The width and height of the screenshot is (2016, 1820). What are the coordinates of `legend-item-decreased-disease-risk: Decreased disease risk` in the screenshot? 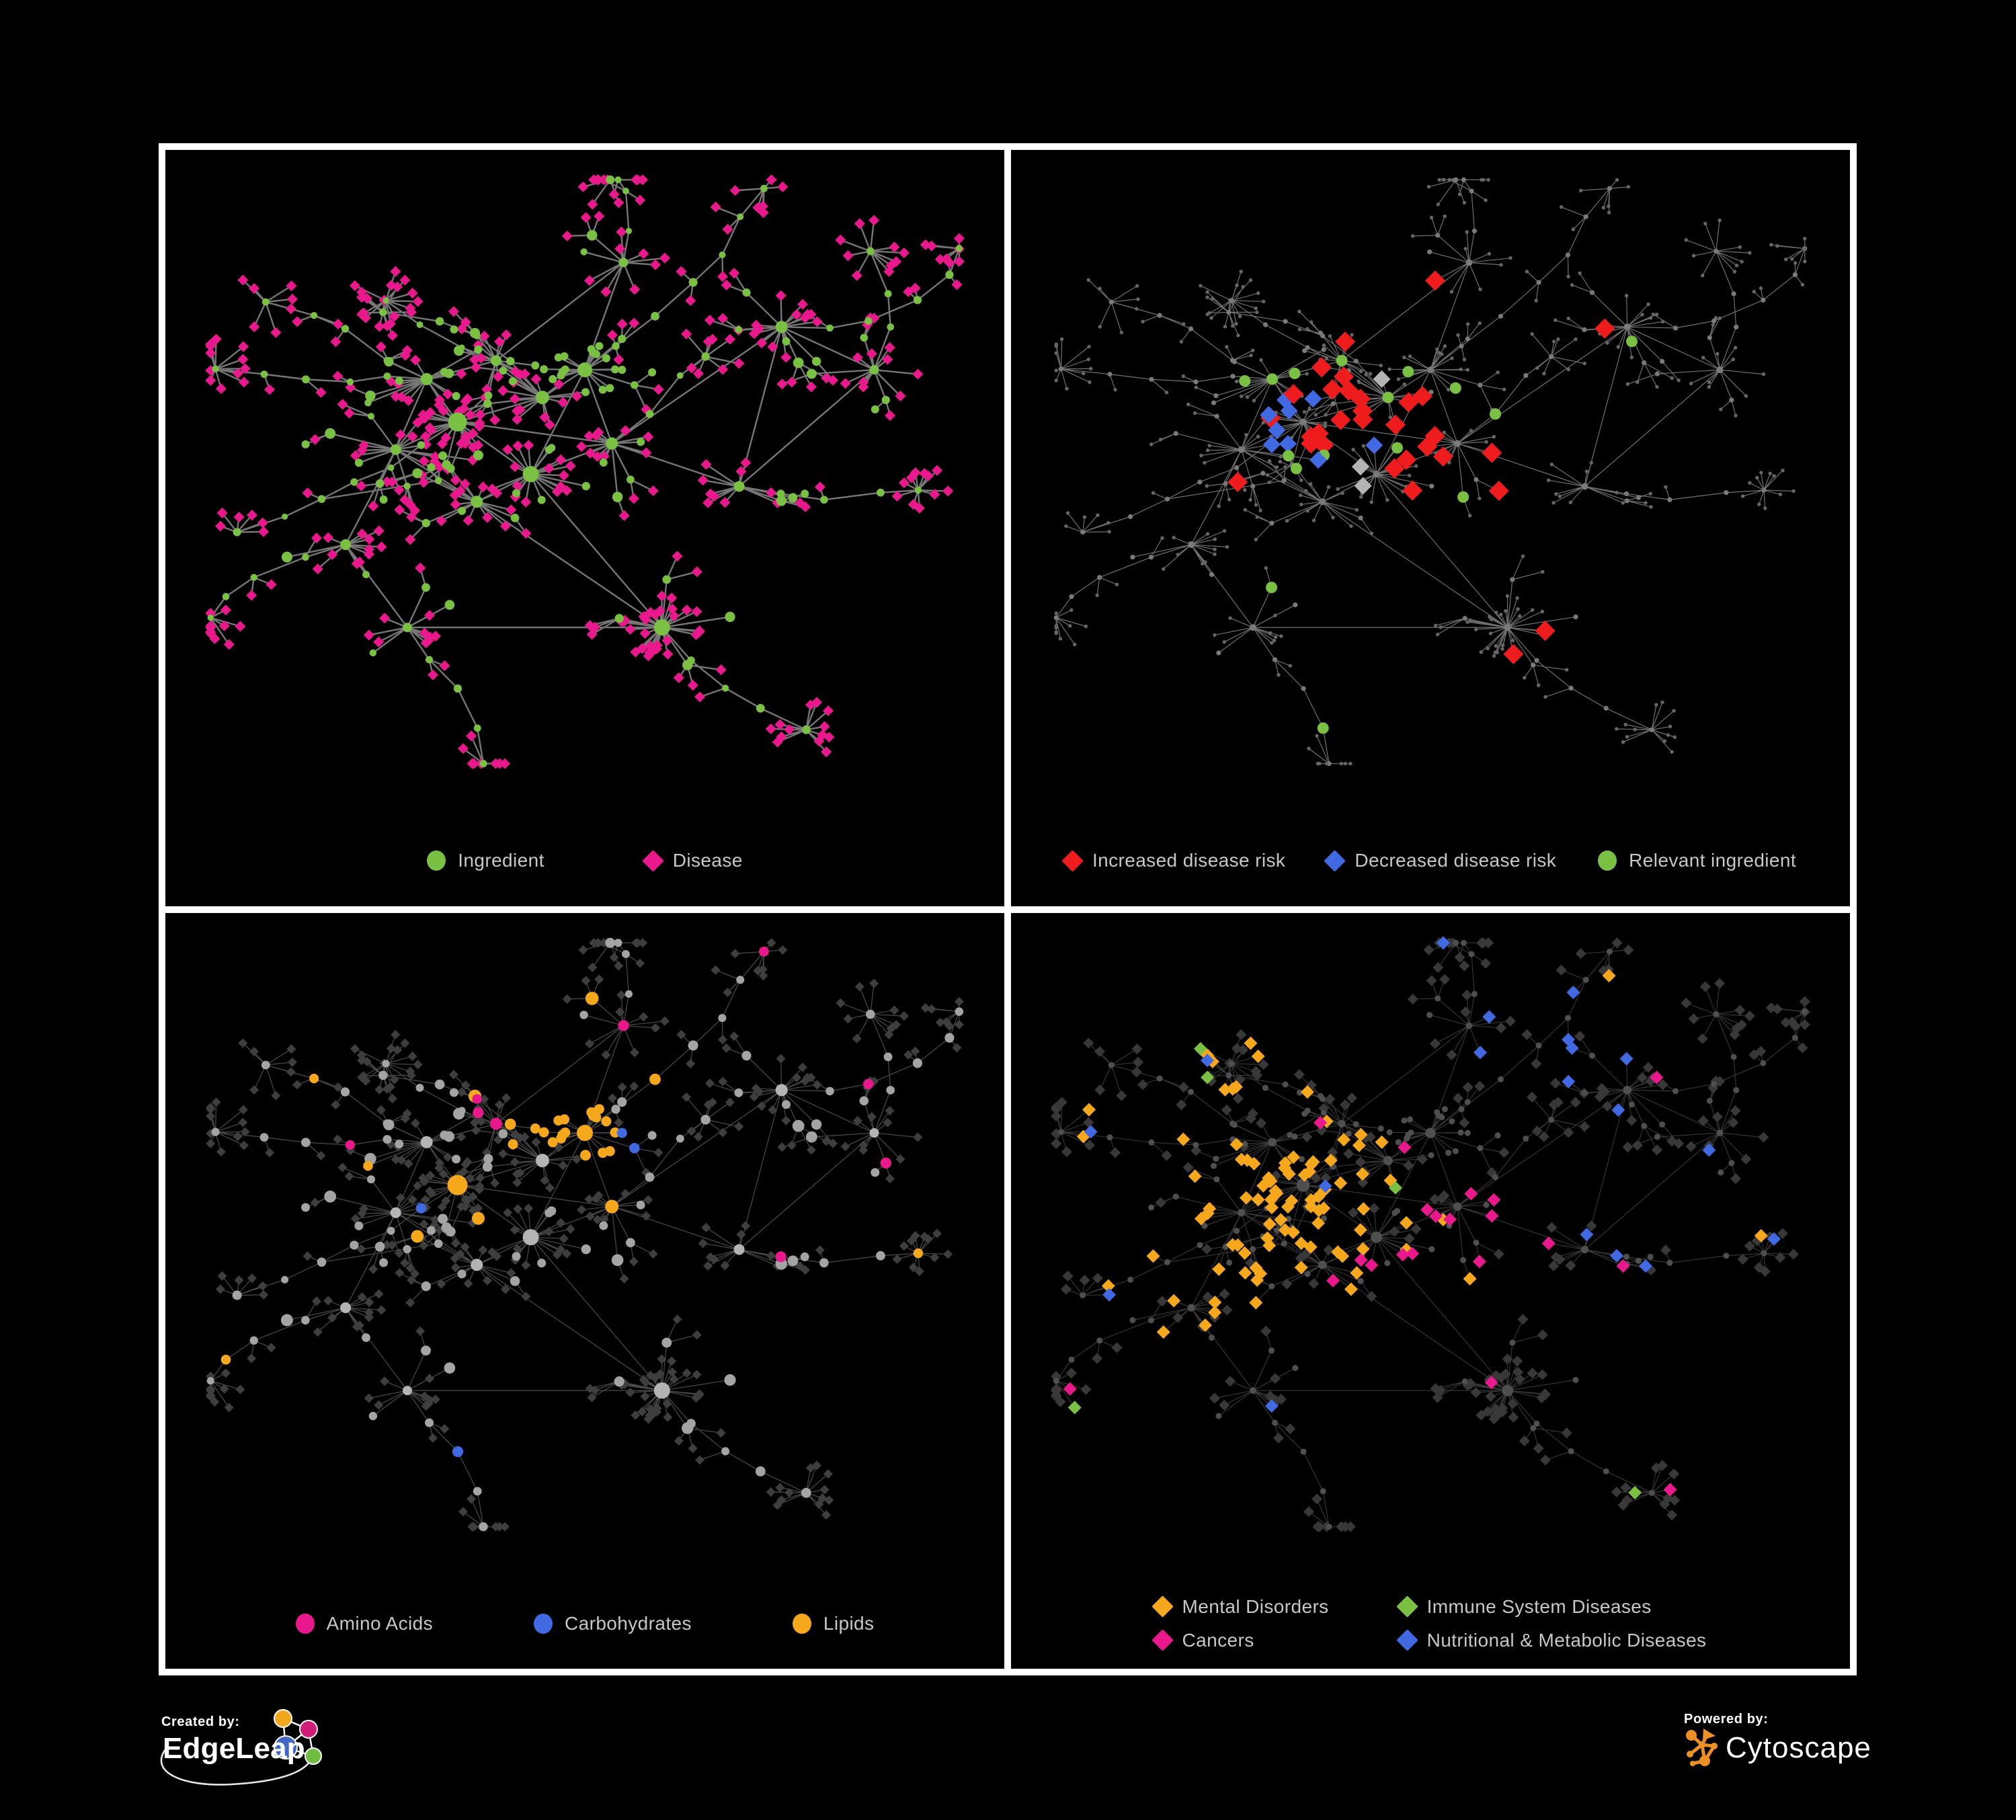 It's located at (1440, 860).